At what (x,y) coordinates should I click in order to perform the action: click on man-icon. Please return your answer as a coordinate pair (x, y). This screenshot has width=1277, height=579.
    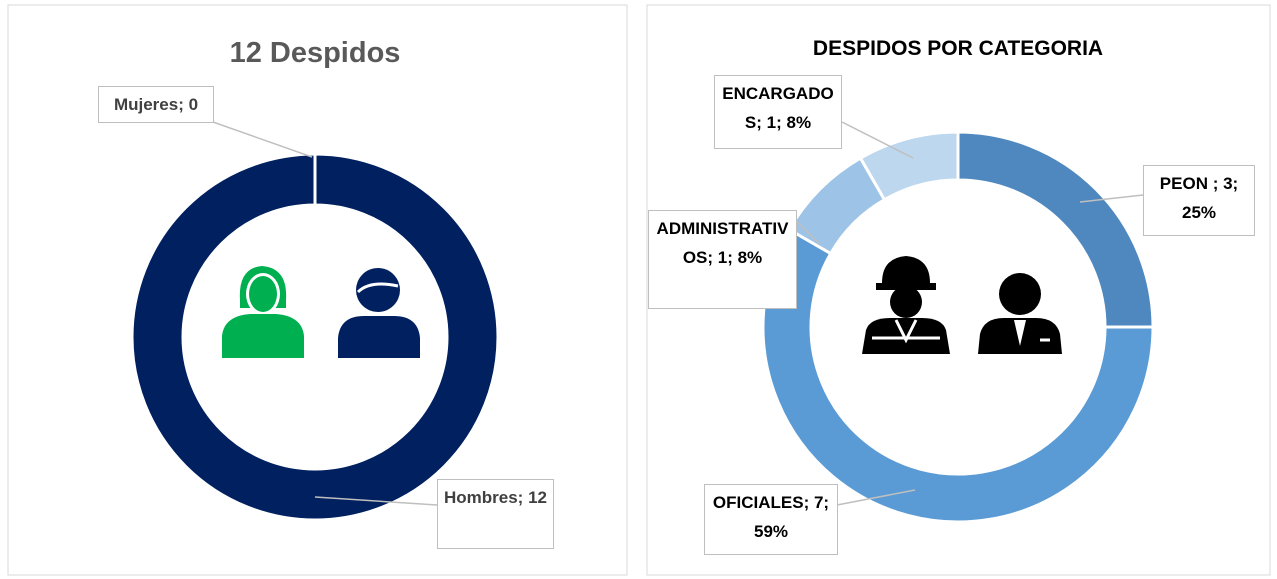
    Looking at the image, I should click on (379, 313).